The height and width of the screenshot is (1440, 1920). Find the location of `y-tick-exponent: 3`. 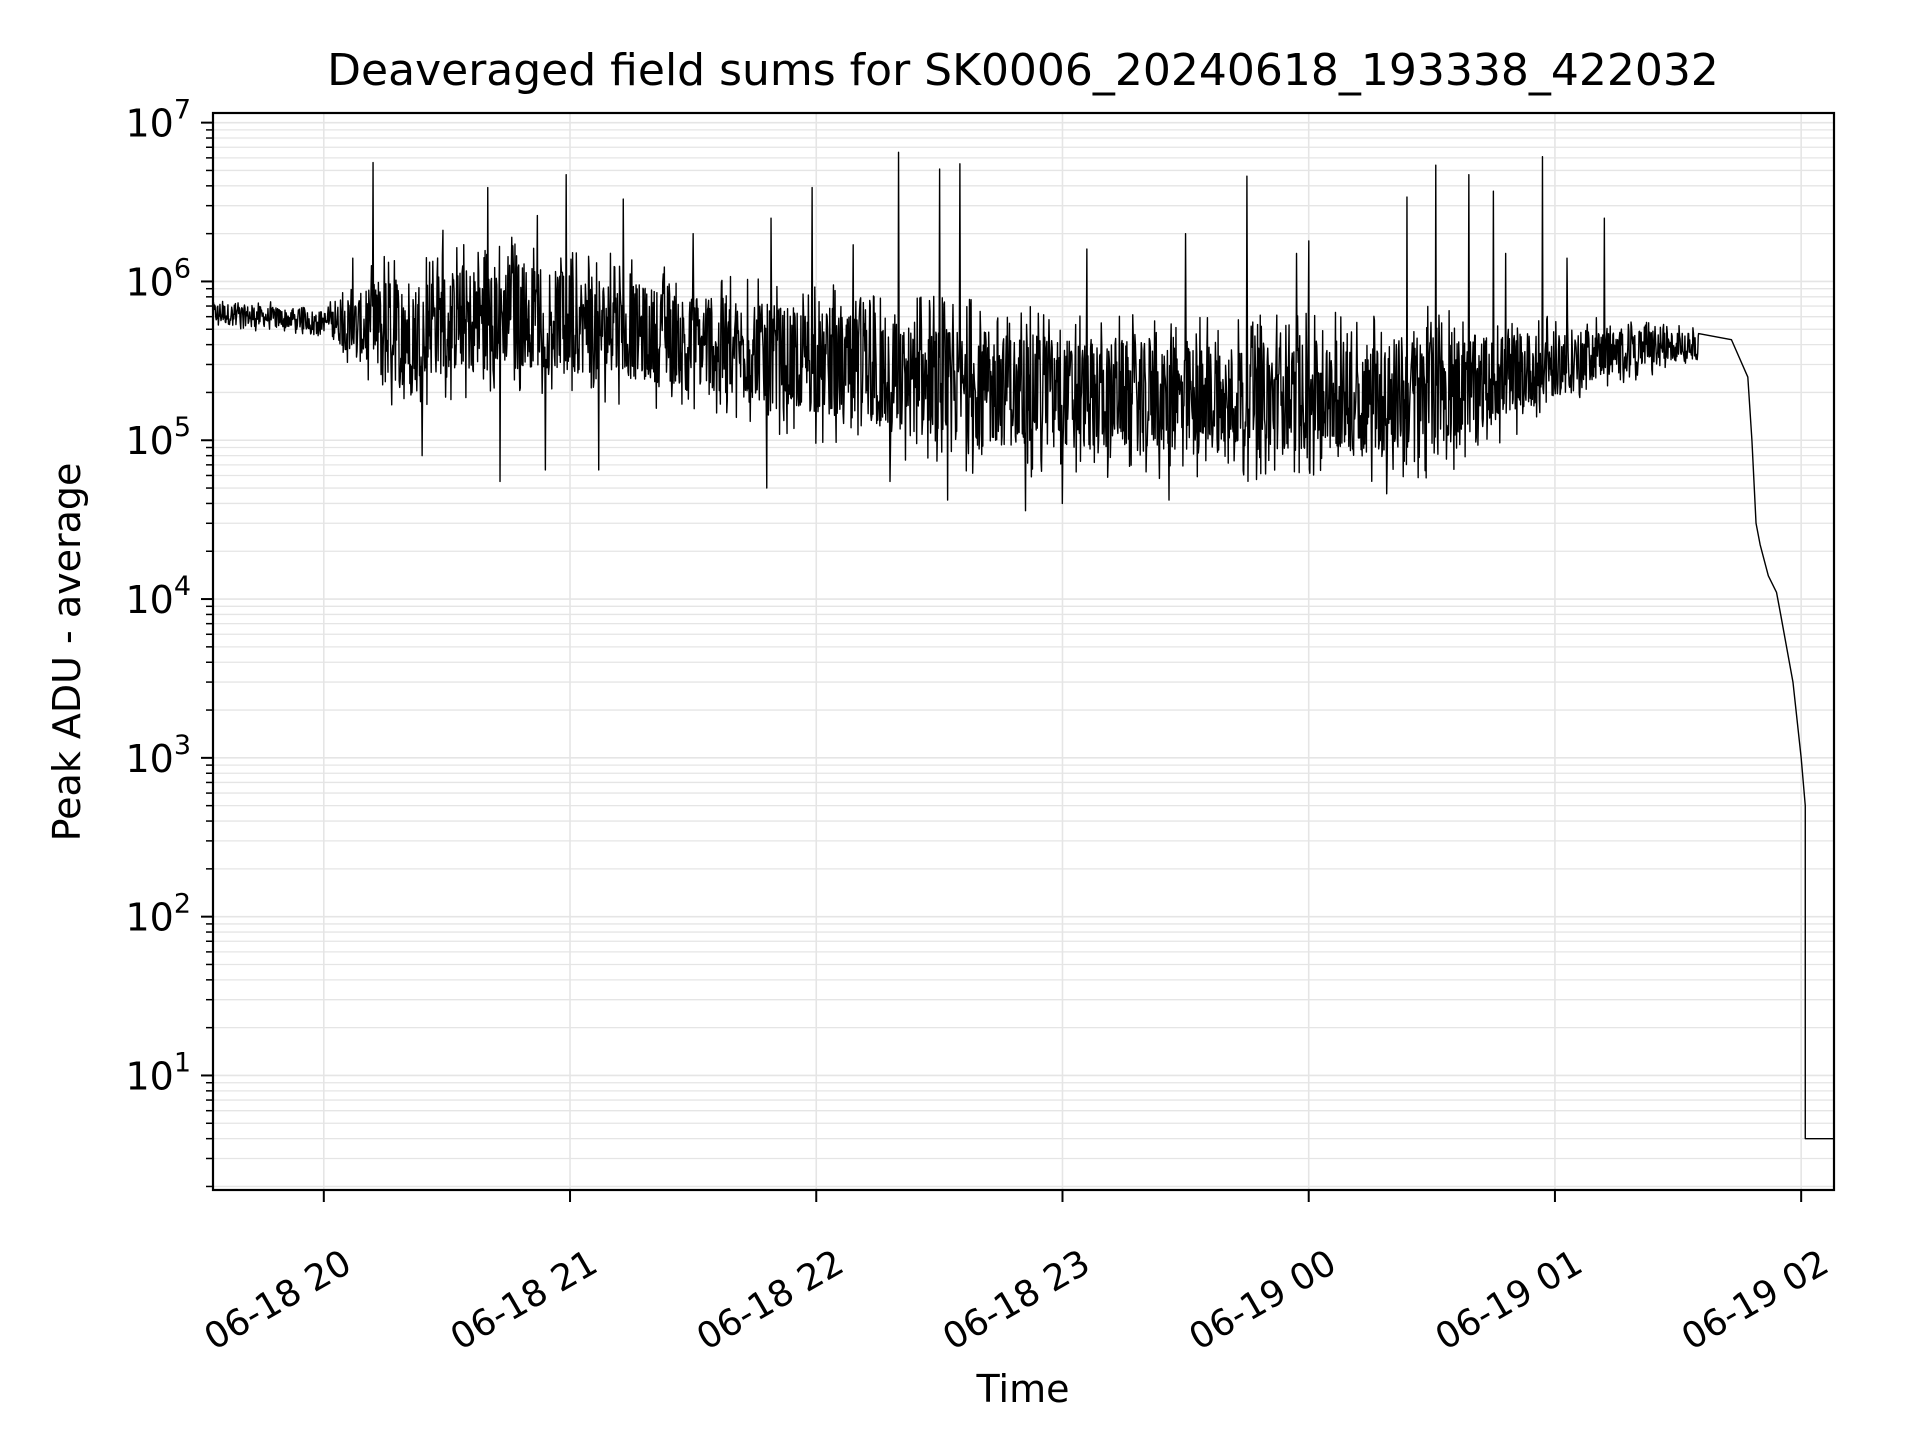

y-tick-exponent: 3 is located at coordinates (182, 745).